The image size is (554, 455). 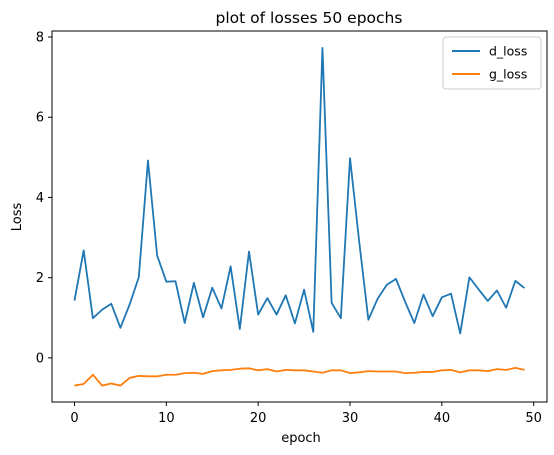 What do you see at coordinates (301, 438) in the screenshot?
I see `x-axis-label: epoch` at bounding box center [301, 438].